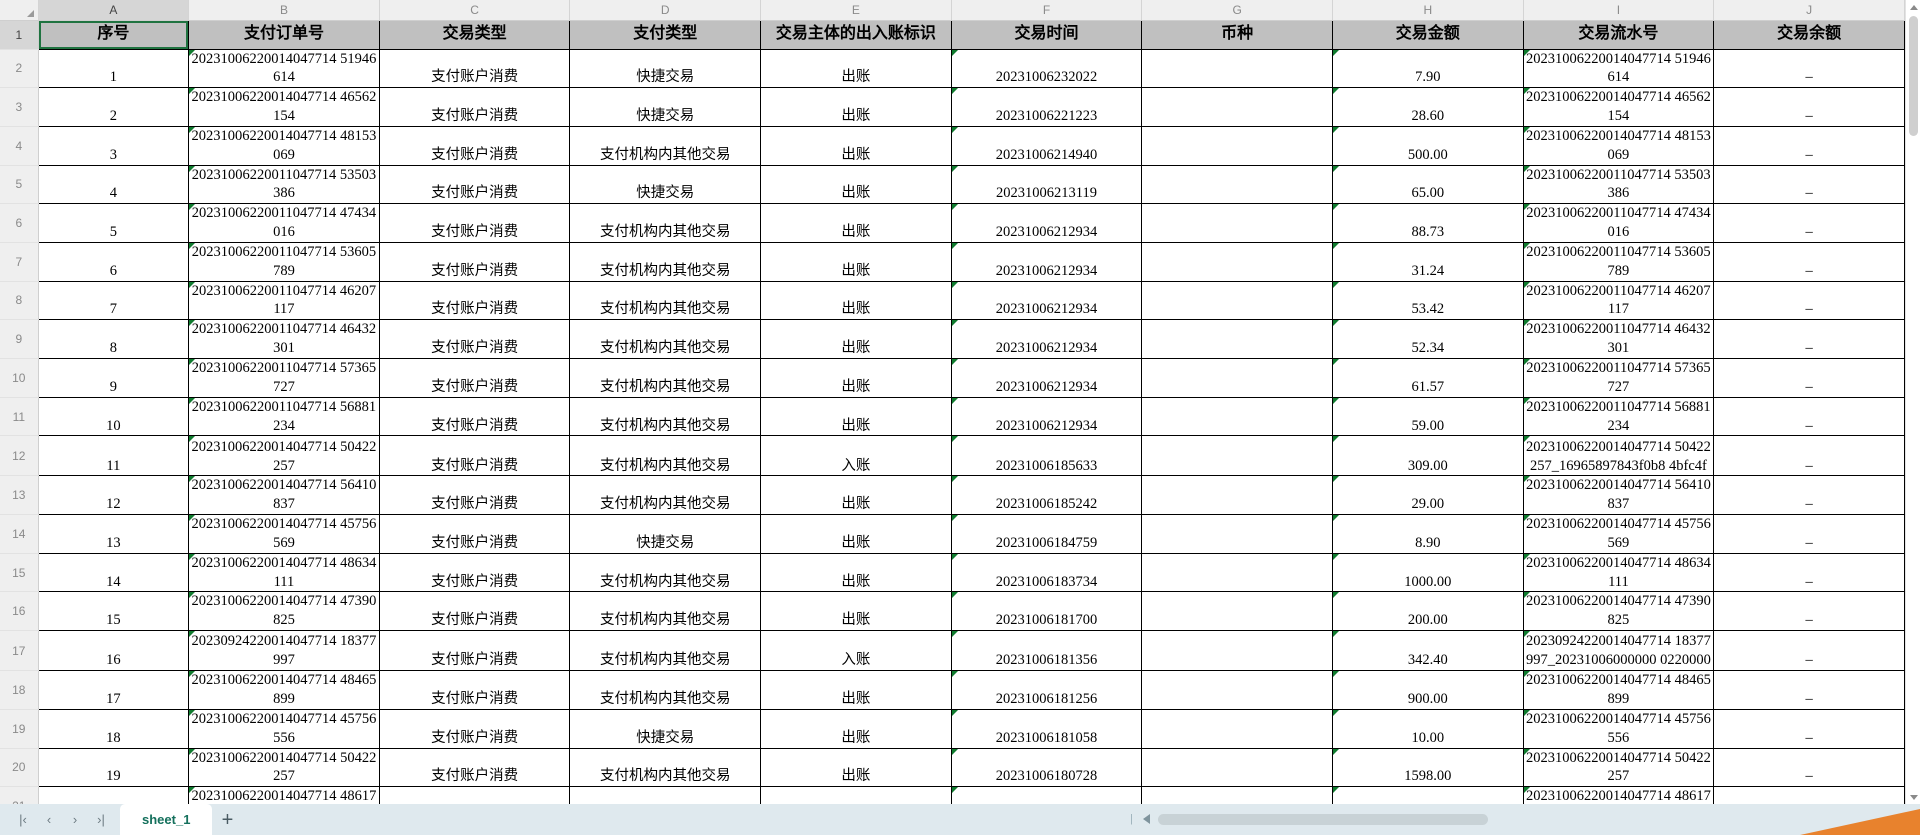  I want to click on cell-e20: 出账, so click(856, 768).